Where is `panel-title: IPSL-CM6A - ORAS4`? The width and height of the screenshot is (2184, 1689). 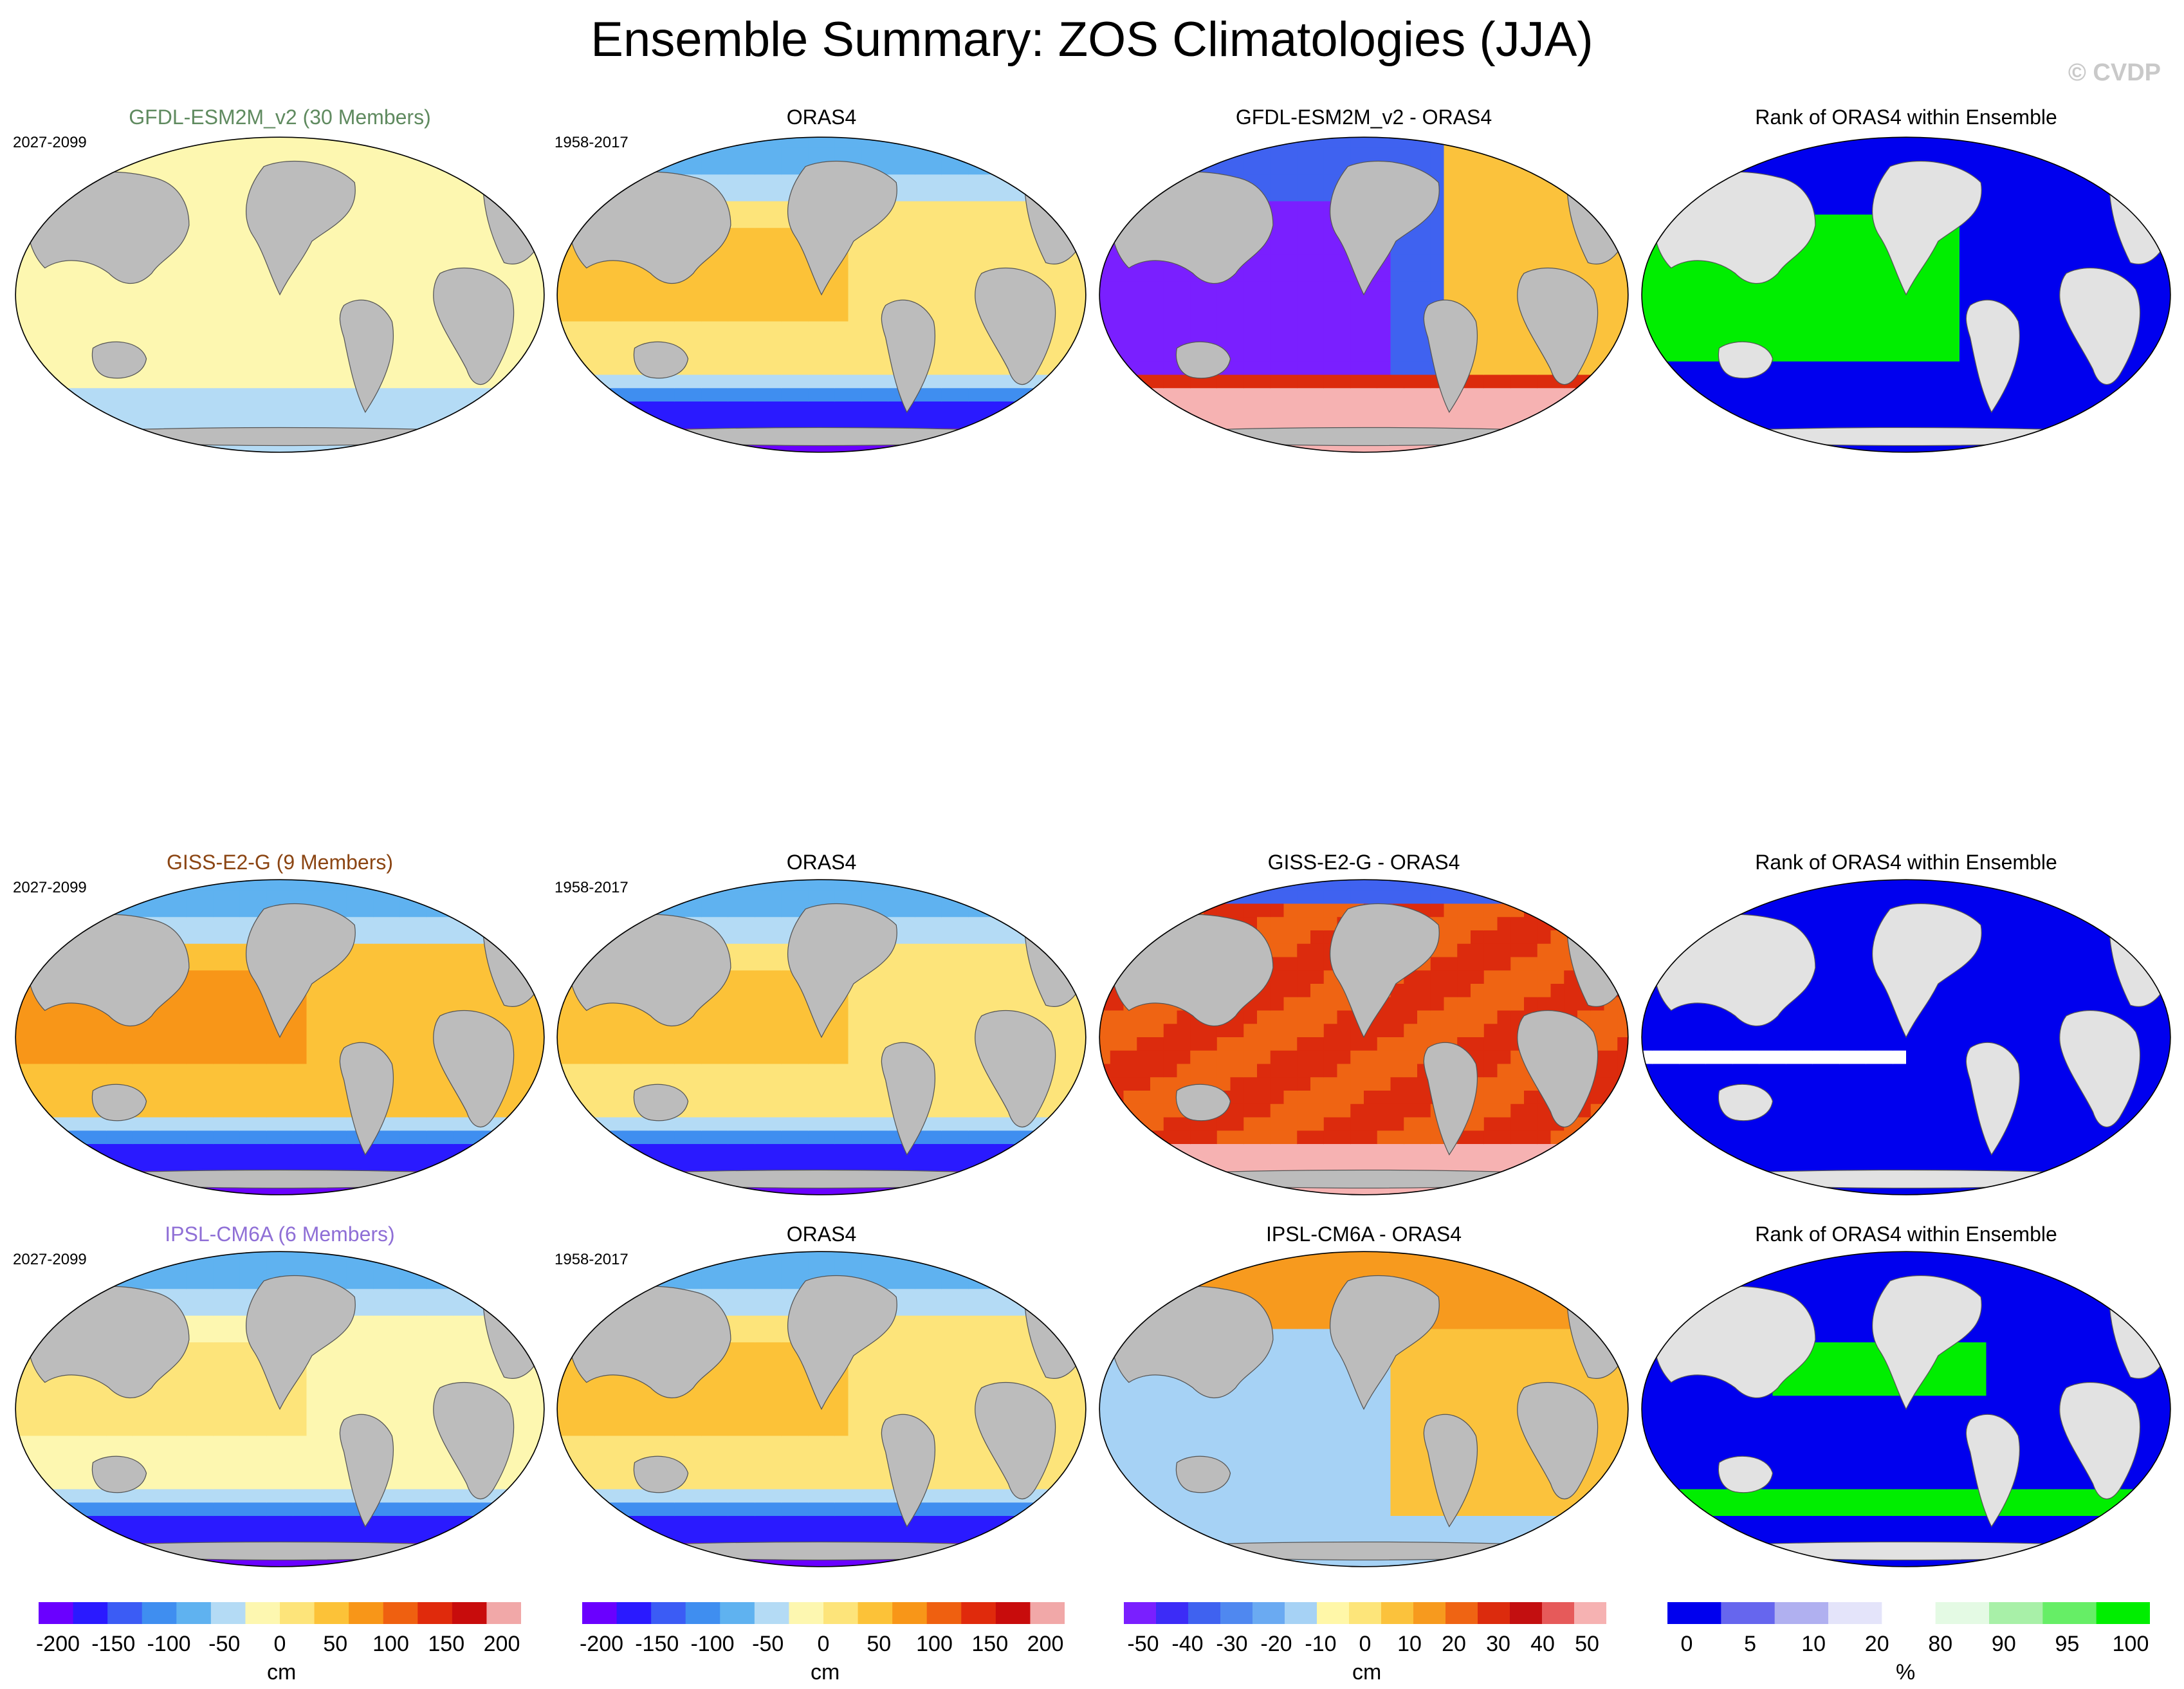 panel-title: IPSL-CM6A - ORAS4 is located at coordinates (1363, 1234).